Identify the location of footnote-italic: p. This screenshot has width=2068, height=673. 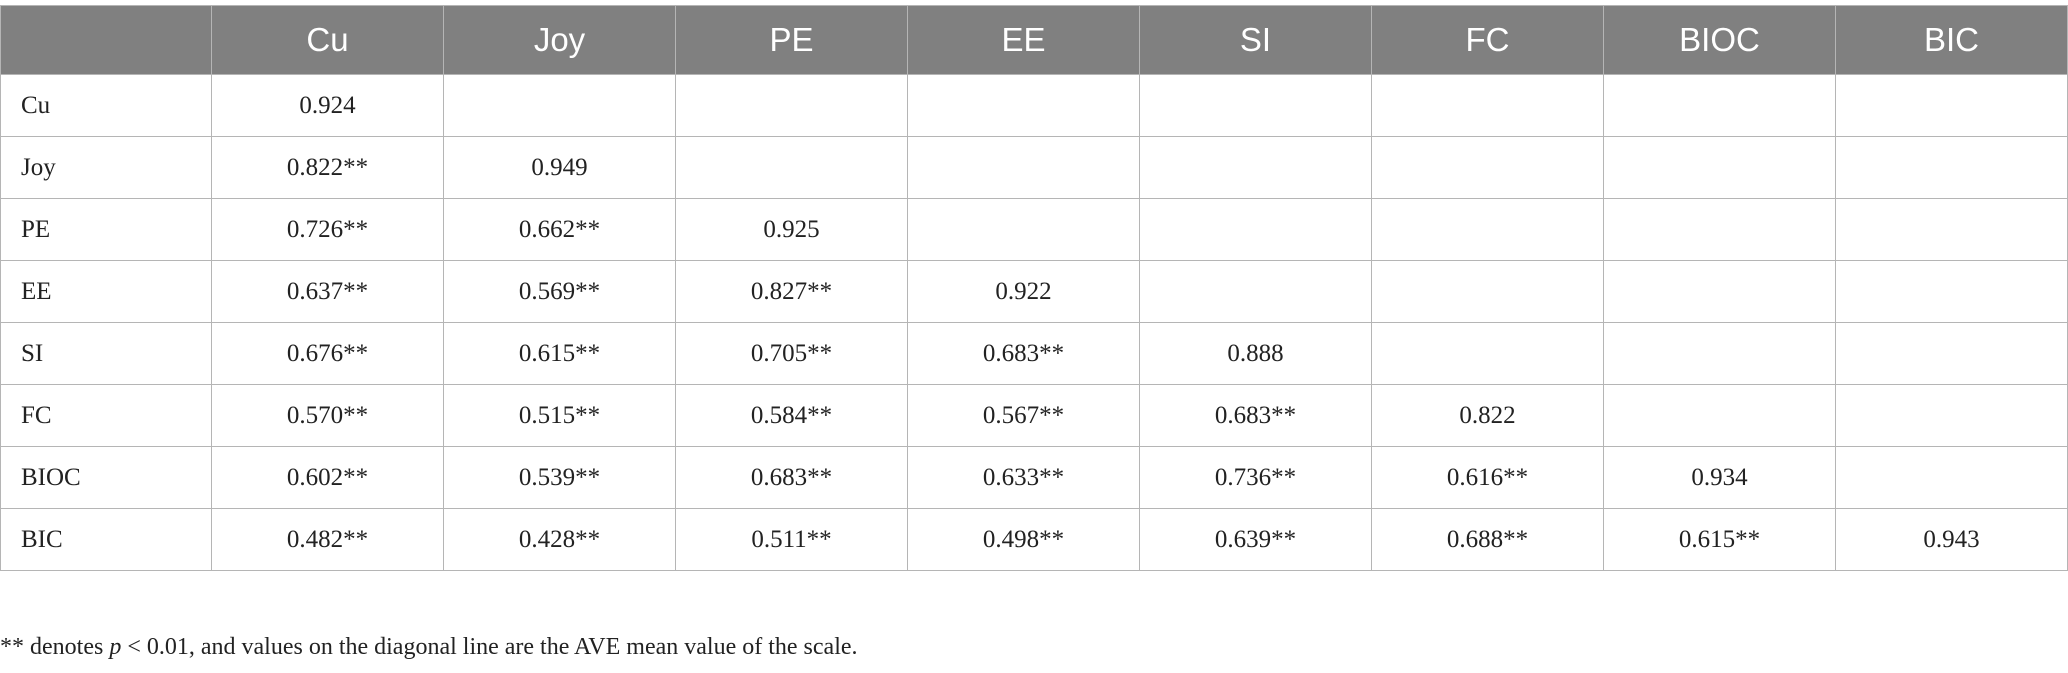
(115, 647).